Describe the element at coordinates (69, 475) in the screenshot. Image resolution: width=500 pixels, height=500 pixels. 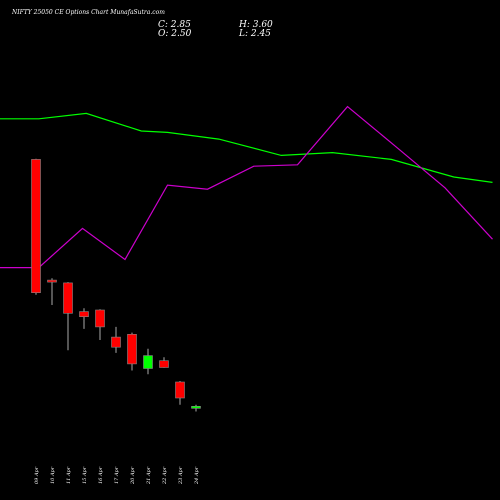
I see `x-tick-label: 11 Apr` at that location.